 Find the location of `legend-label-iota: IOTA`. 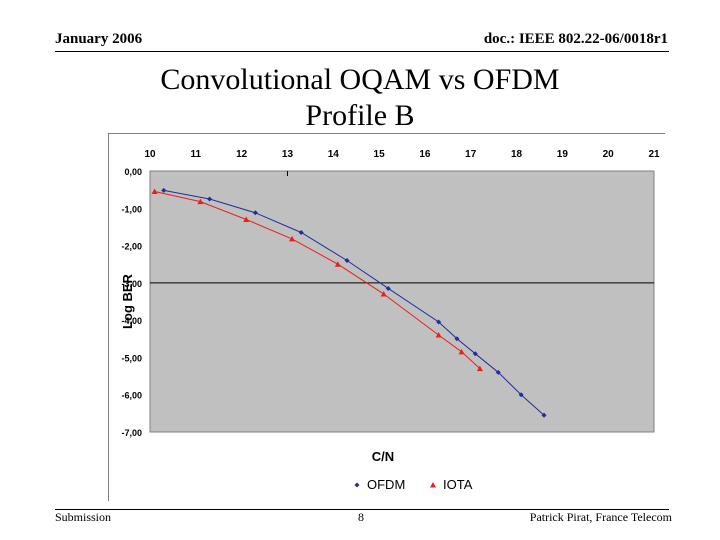

legend-label-iota: IOTA is located at coordinates (458, 484).